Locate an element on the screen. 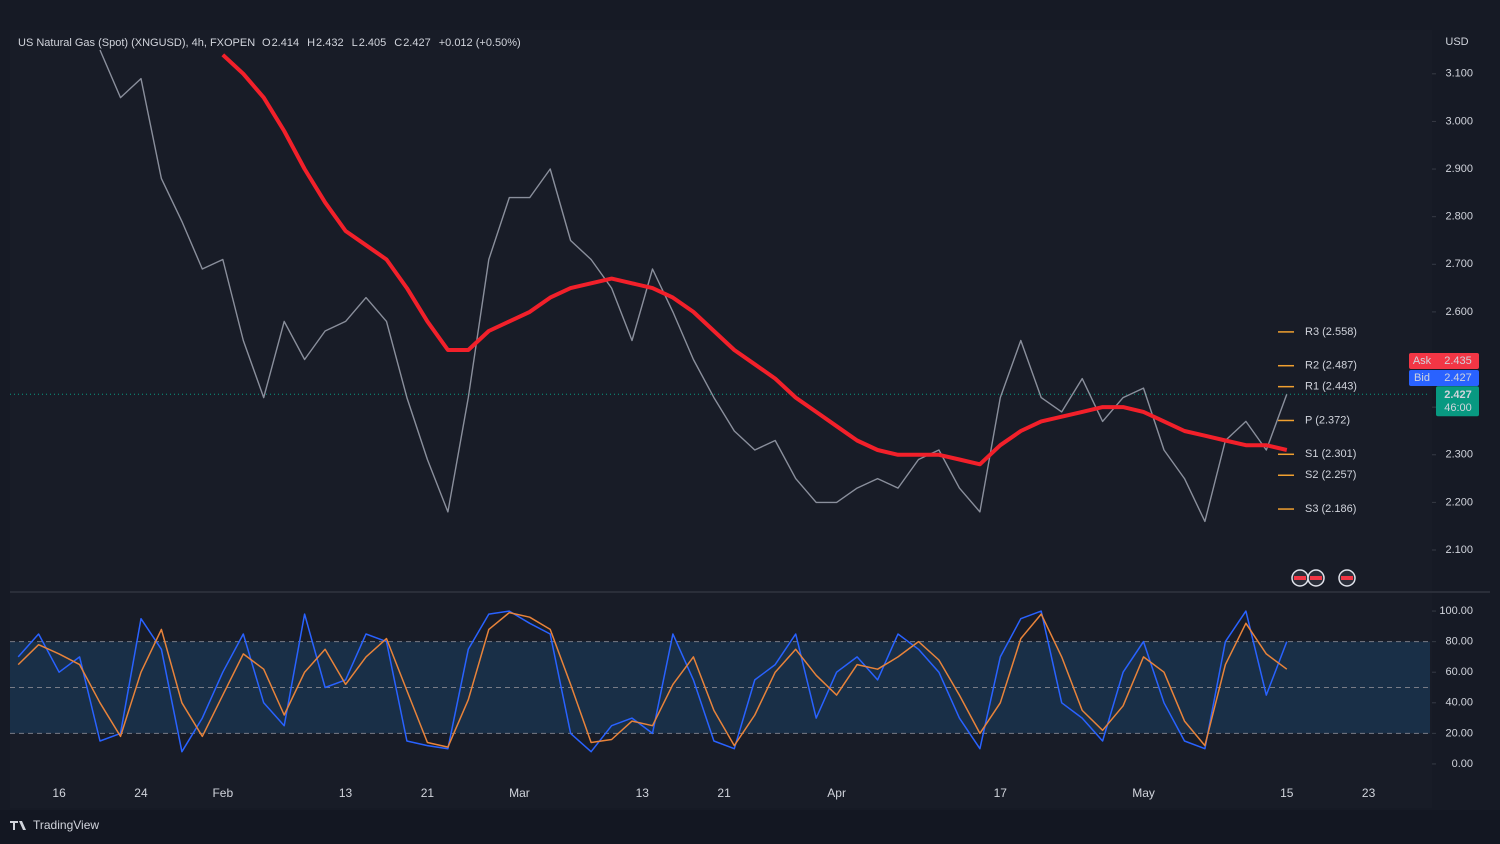 The width and height of the screenshot is (1500, 844). ohlc-value: 2.405 is located at coordinates (373, 43).